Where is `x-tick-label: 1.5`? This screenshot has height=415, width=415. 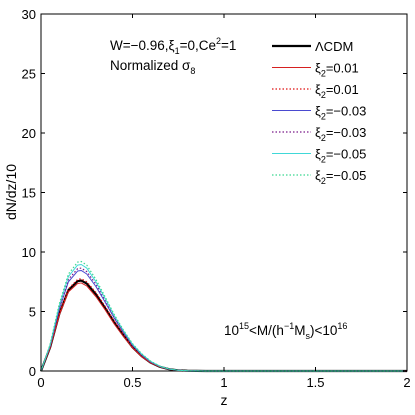 x-tick-label: 1.5 is located at coordinates (315, 382).